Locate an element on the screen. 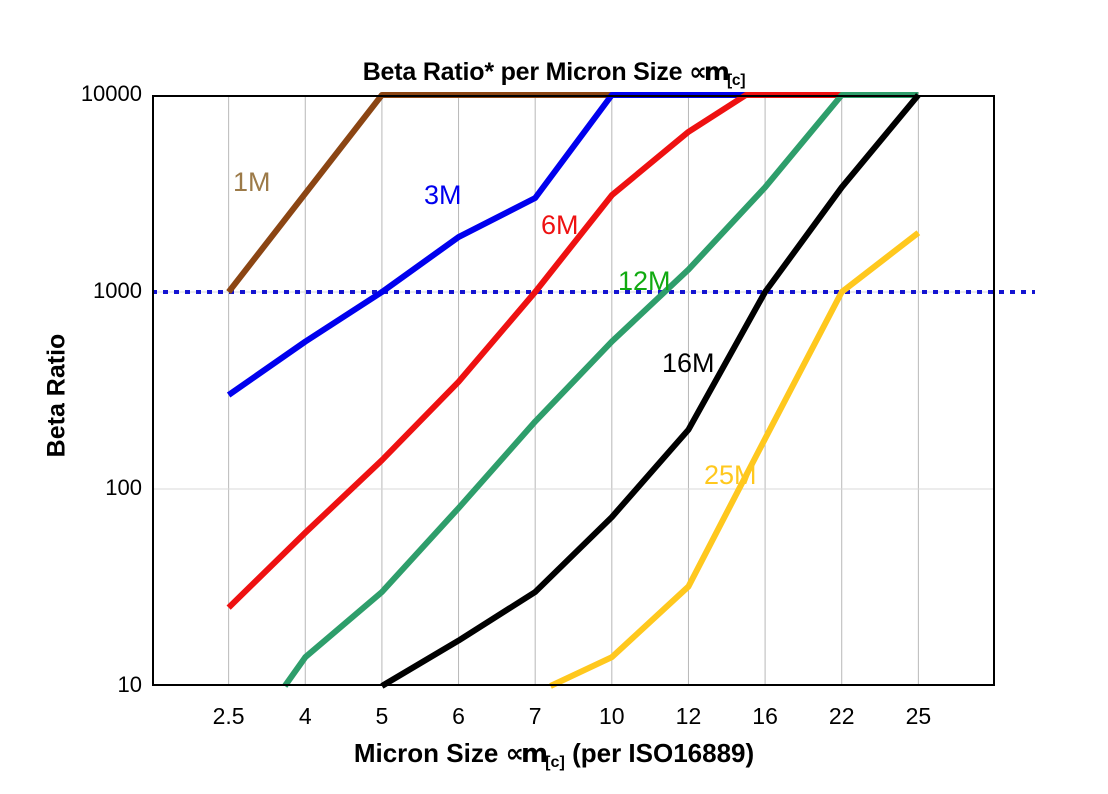 Image resolution: width=1108 pixels, height=794 pixels. x-axis-title: Micron Size ∝m[c] (per ISO16889) is located at coordinates (554, 755).